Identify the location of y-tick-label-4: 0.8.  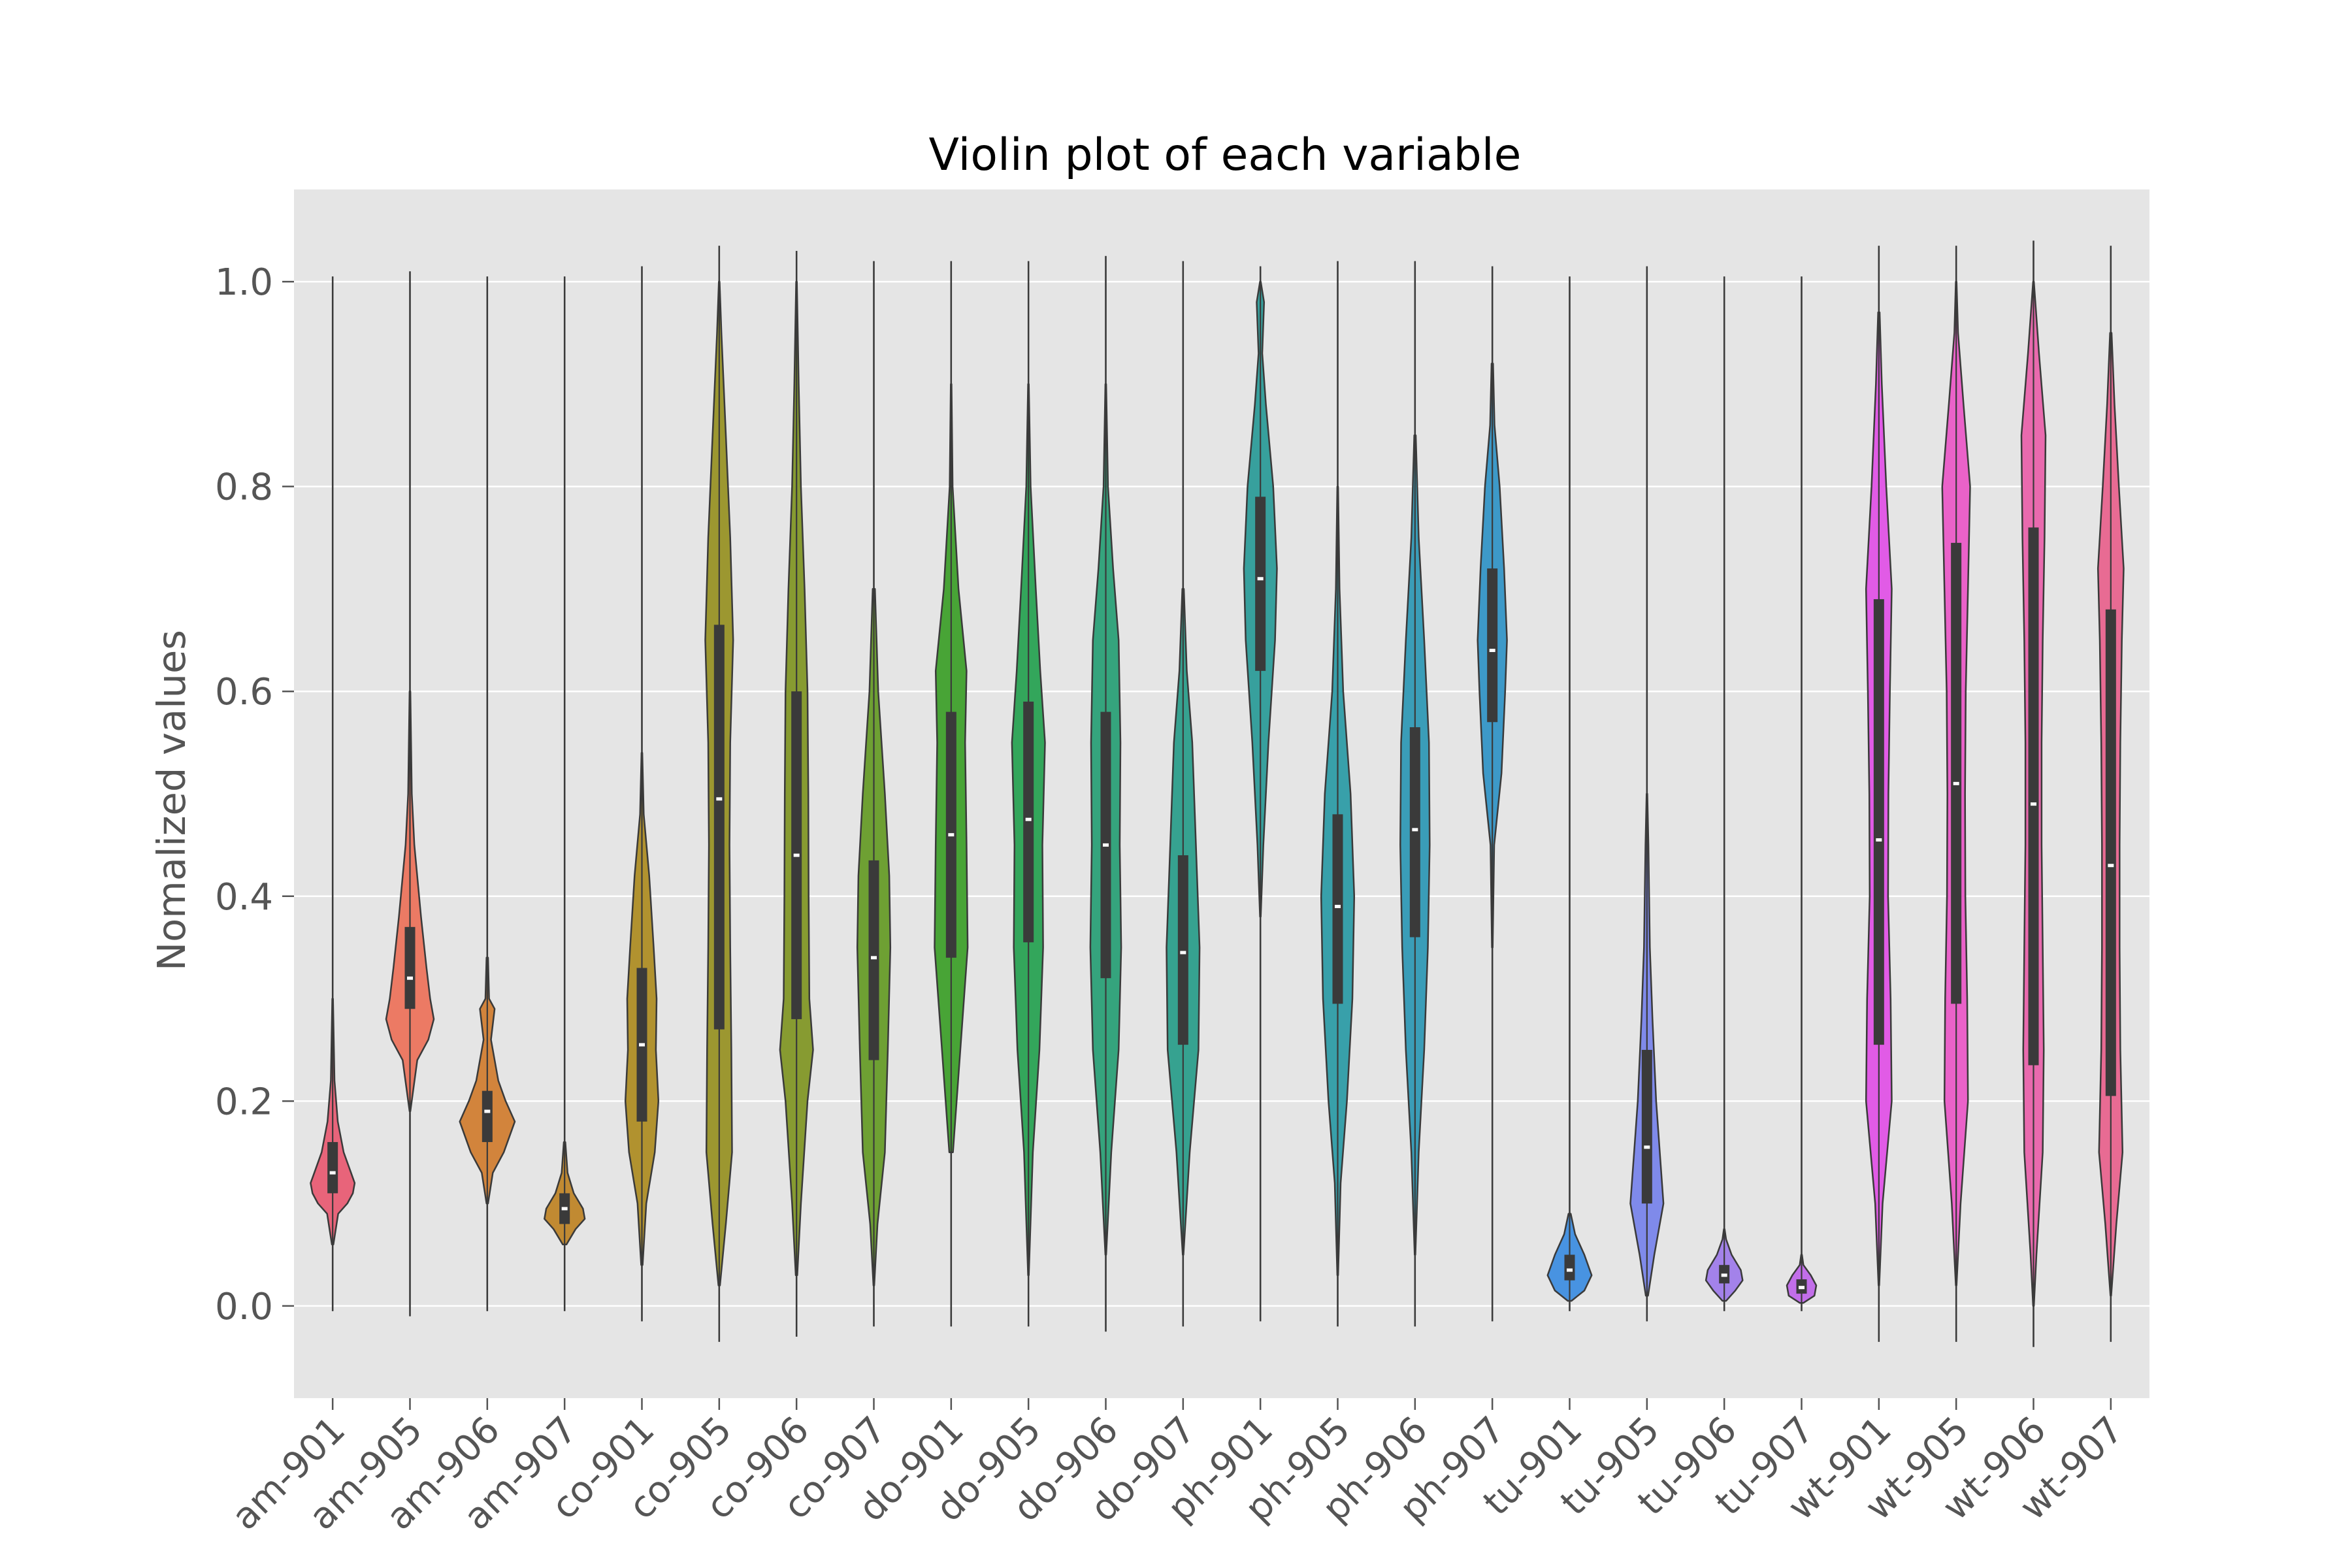
(244, 487).